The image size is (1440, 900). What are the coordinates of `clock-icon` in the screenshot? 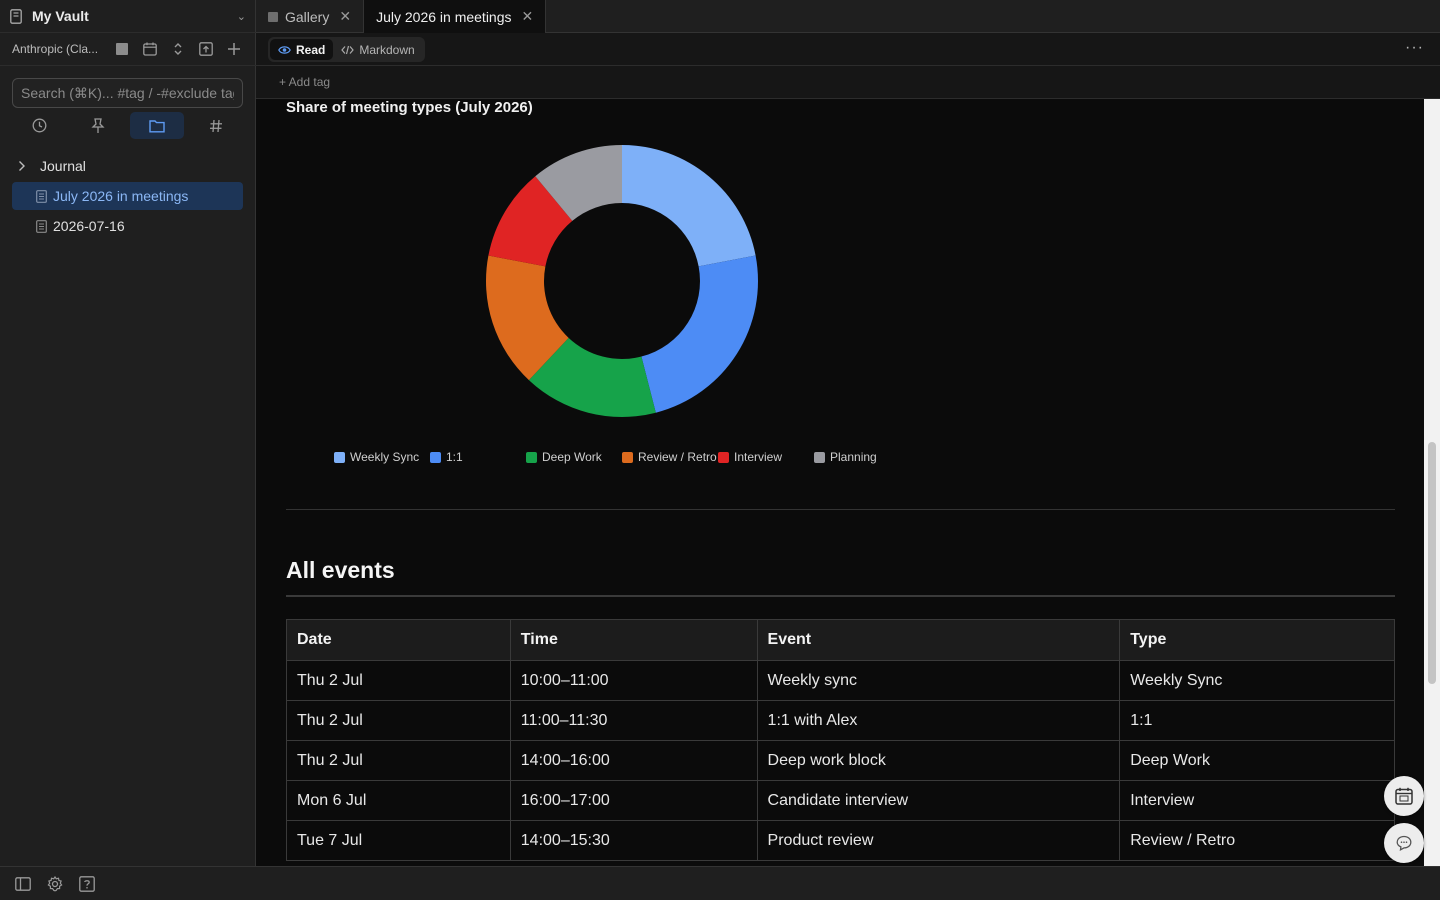 It's located at (39, 125).